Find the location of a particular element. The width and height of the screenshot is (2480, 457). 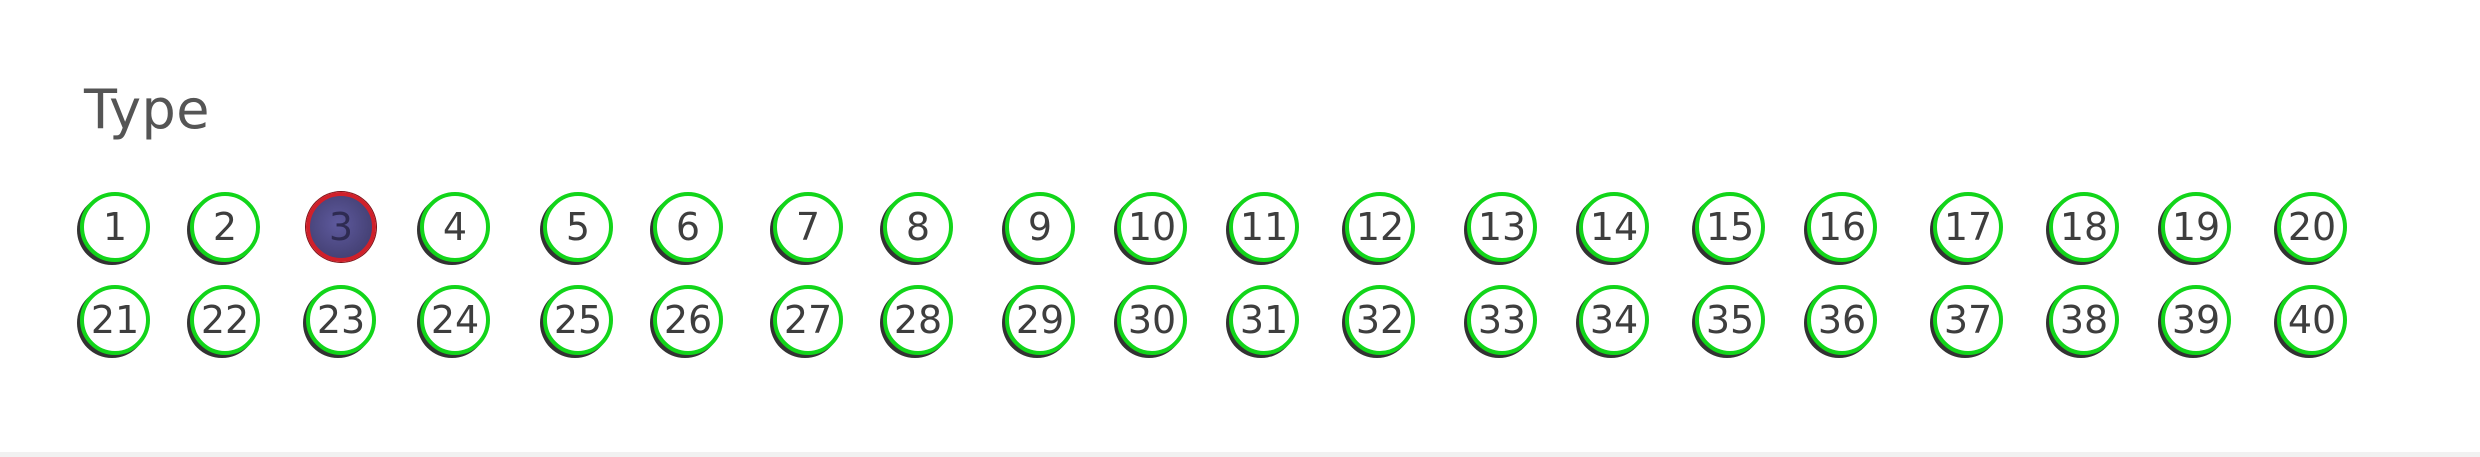

type-option-2: 2 is located at coordinates (225, 227).